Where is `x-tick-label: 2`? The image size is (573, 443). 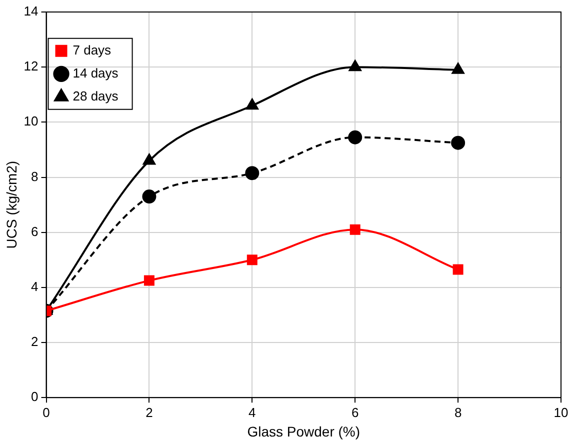 x-tick-label: 2 is located at coordinates (149, 412).